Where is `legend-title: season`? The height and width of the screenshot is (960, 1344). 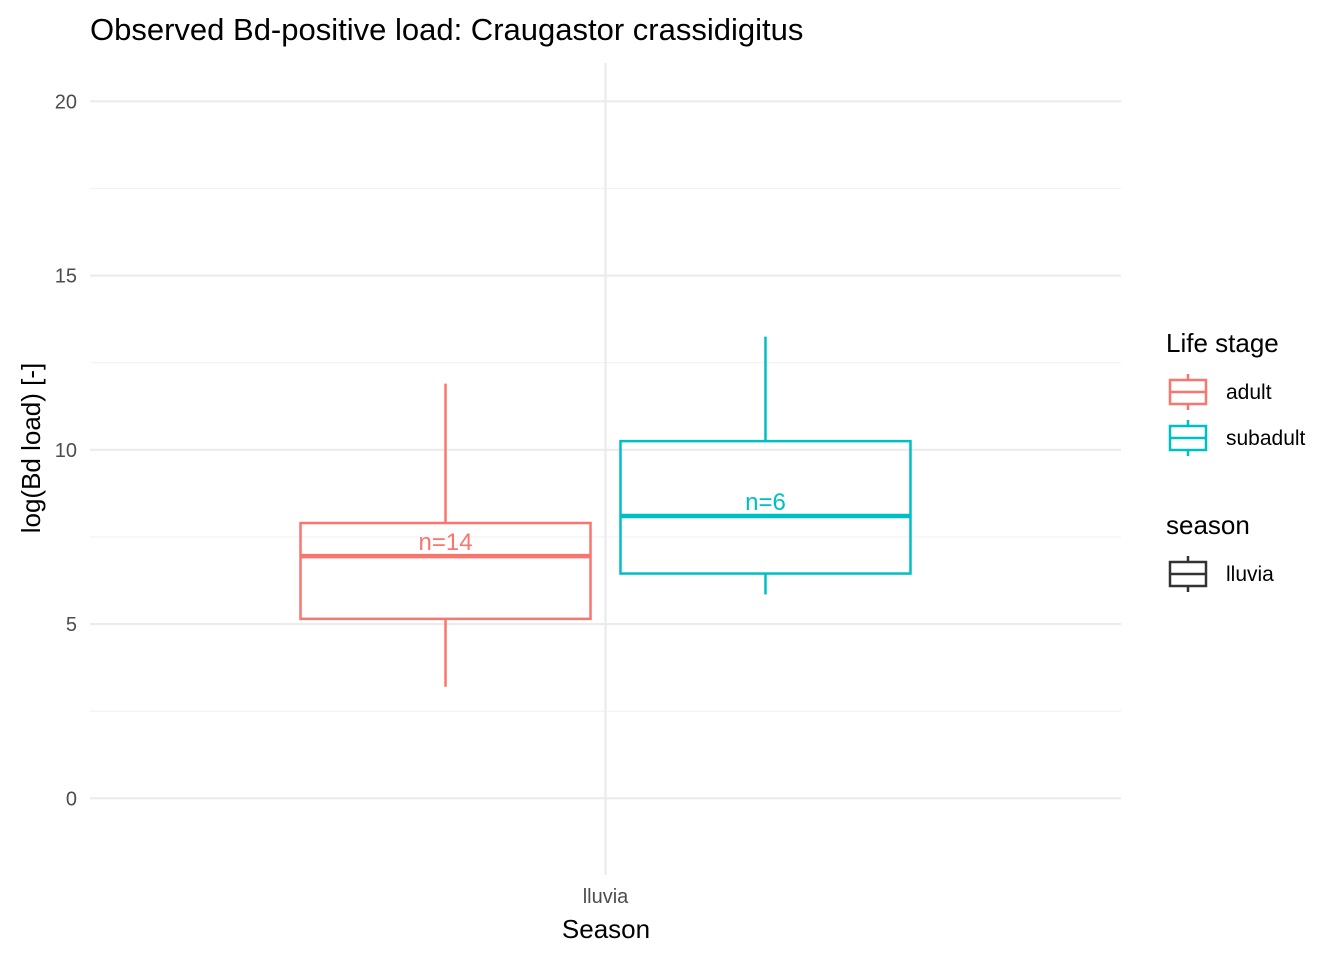 legend-title: season is located at coordinates (1208, 525).